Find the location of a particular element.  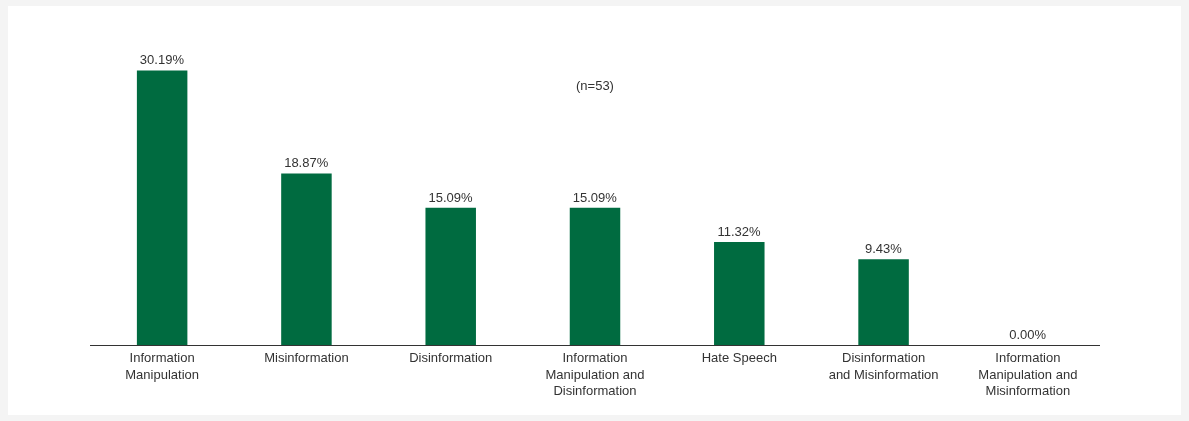

x-tick-label: Information Manipulation and Disinformation is located at coordinates (595, 374).